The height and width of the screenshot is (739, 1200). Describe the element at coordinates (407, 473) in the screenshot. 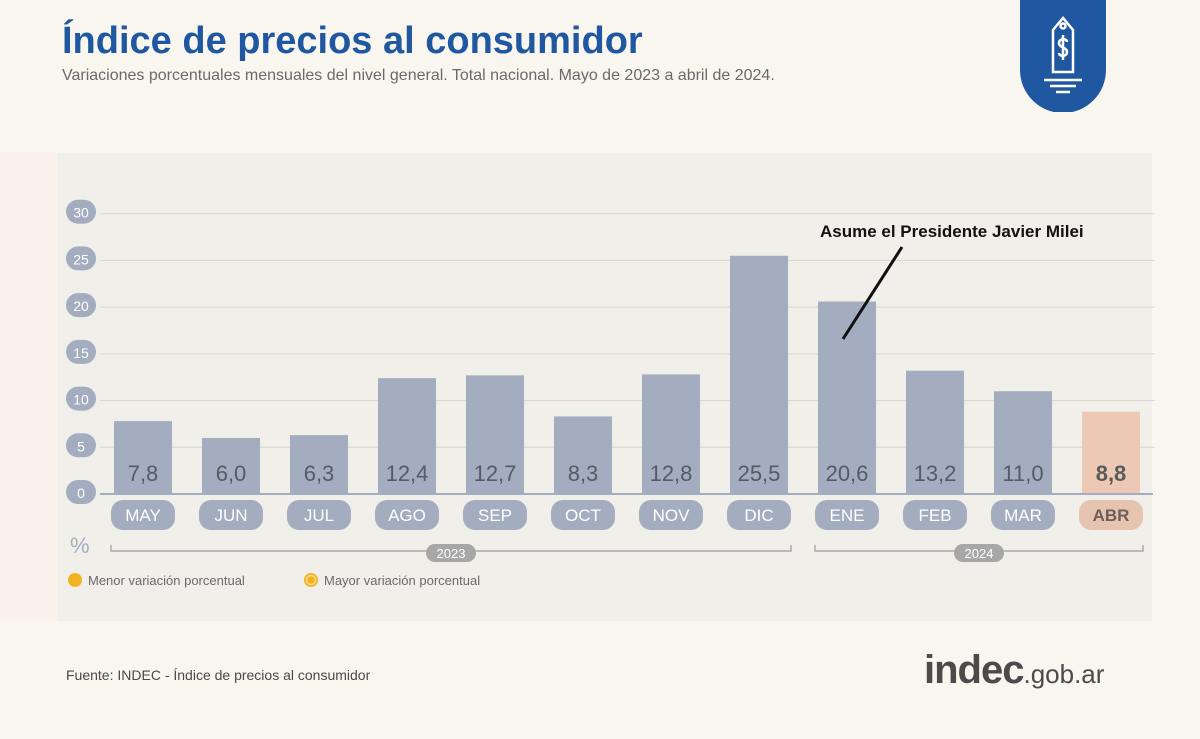

I see `data-label: 12,4` at that location.